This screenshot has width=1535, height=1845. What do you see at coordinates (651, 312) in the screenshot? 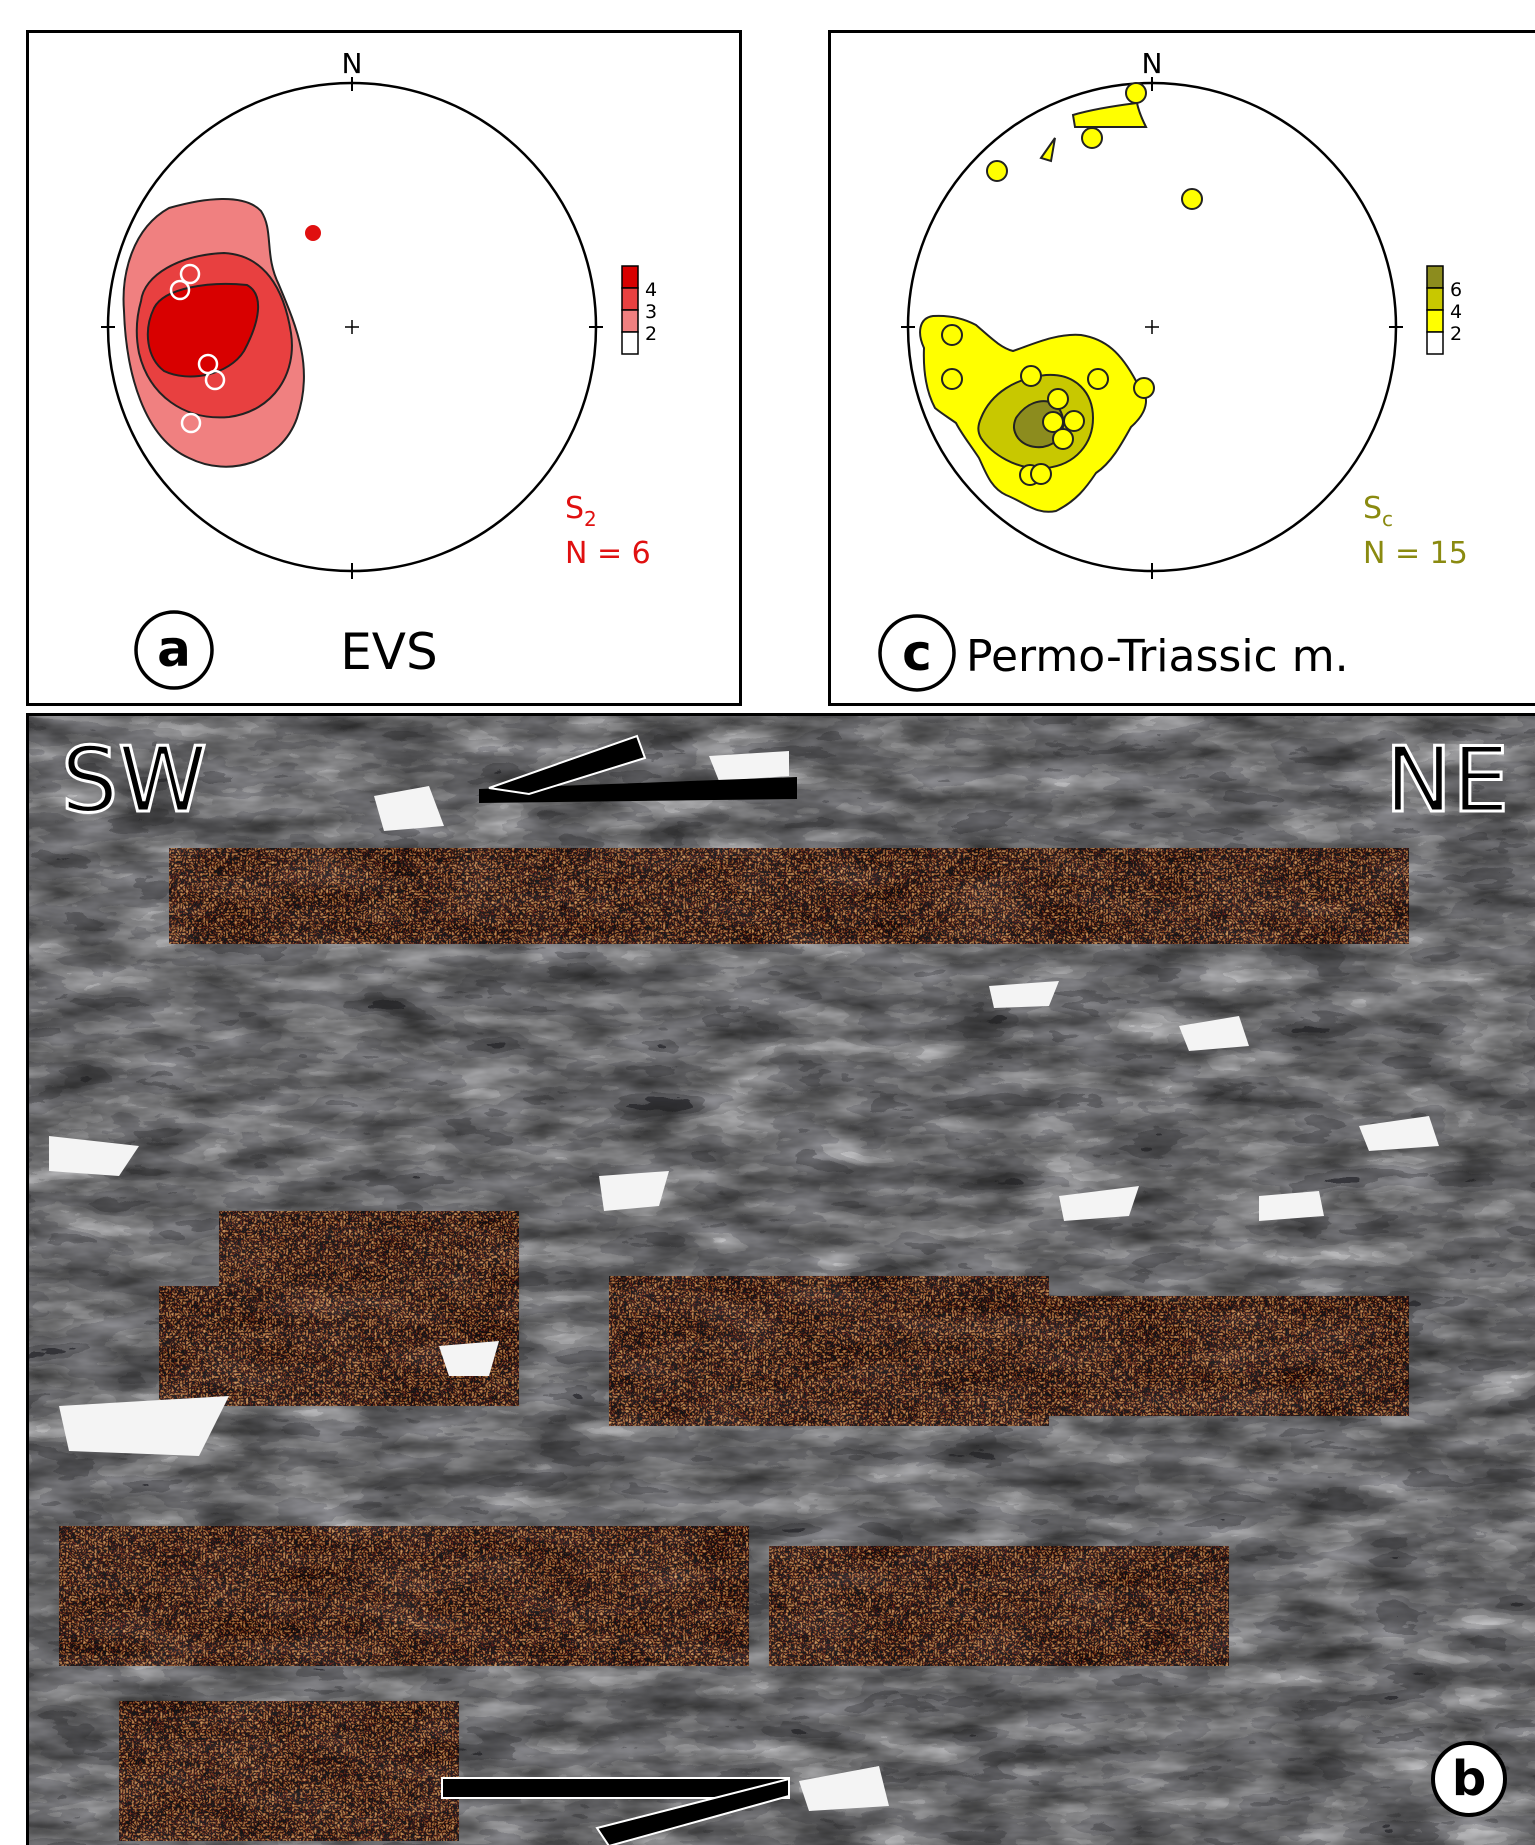
I see `legend-tick-3: 3` at bounding box center [651, 312].